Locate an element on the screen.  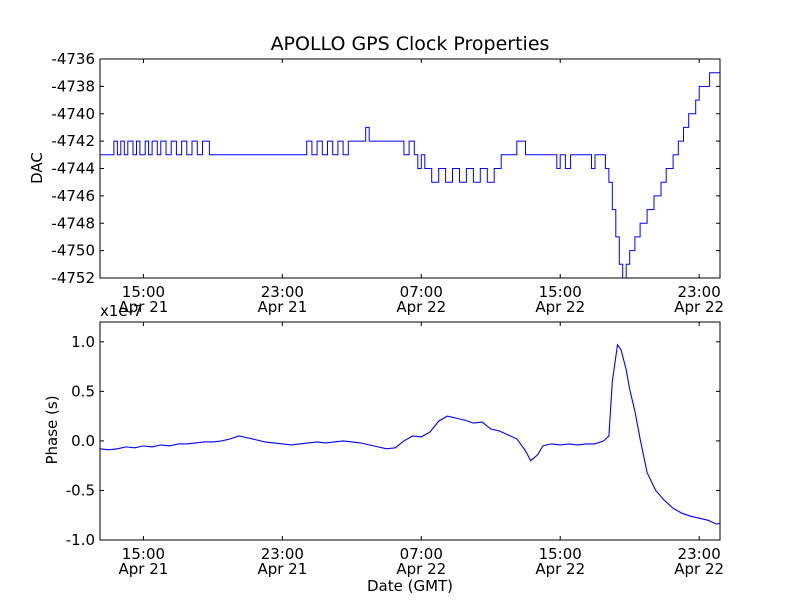
phase-y-tick-label: -0.5 is located at coordinates (80, 490).